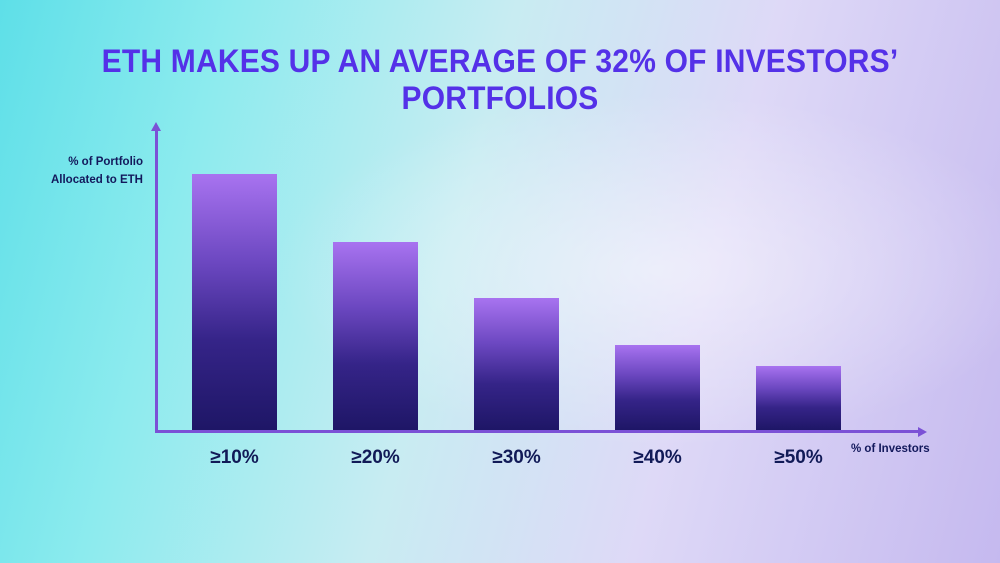  I want to click on y-axis-label-line-2: Allocated to ETH, so click(96, 180).